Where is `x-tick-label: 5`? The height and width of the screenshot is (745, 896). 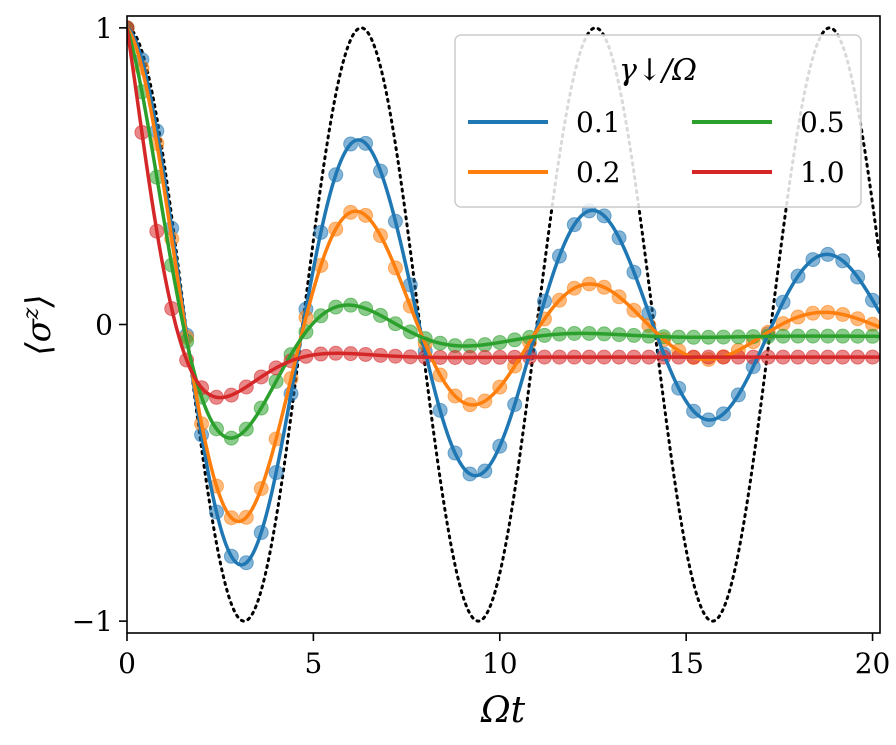 x-tick-label: 5 is located at coordinates (313, 663).